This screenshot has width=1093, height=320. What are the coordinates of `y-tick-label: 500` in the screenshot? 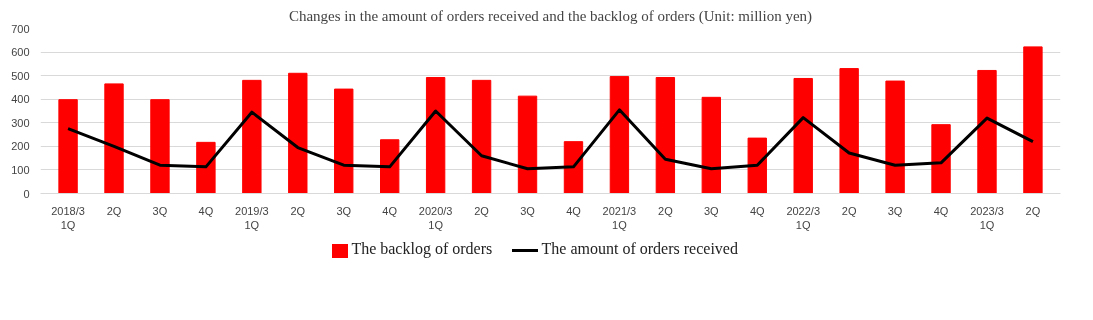 It's located at (20, 75).